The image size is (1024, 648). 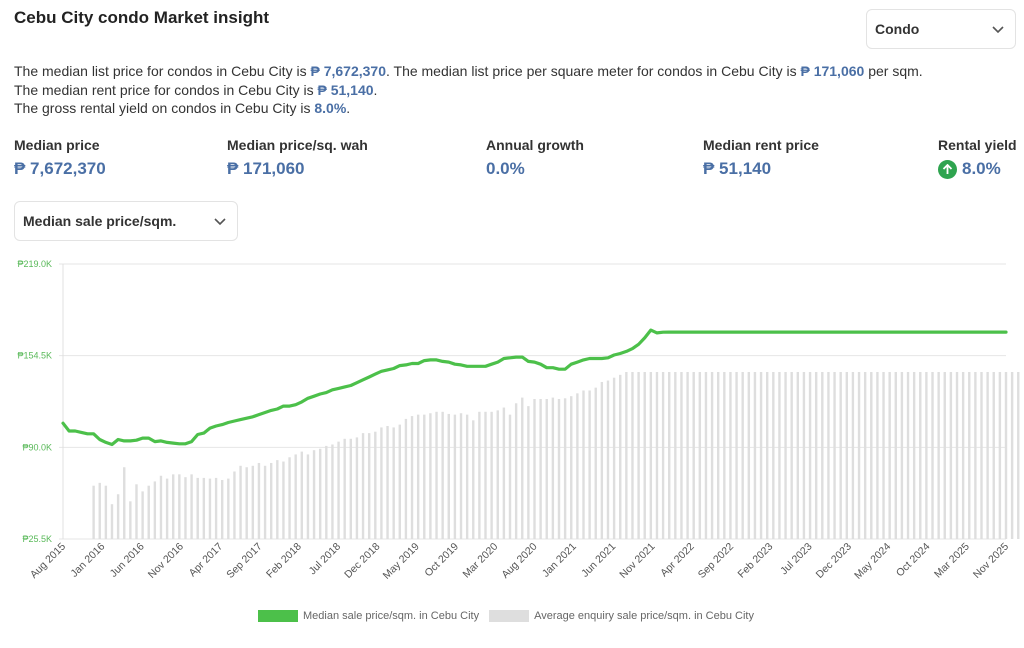 I want to click on x-tick-label: Nov 2021, so click(x=637, y=561).